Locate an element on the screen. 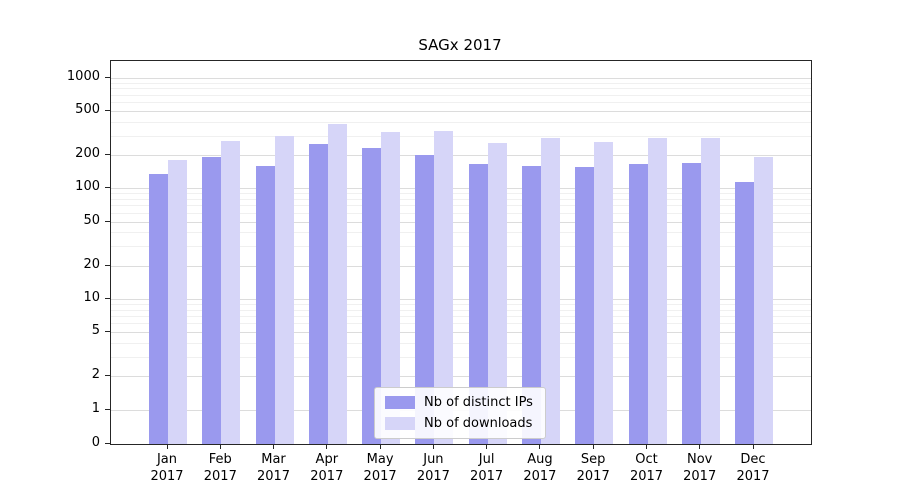  x-tick-label: Aug 2017 is located at coordinates (540, 468).